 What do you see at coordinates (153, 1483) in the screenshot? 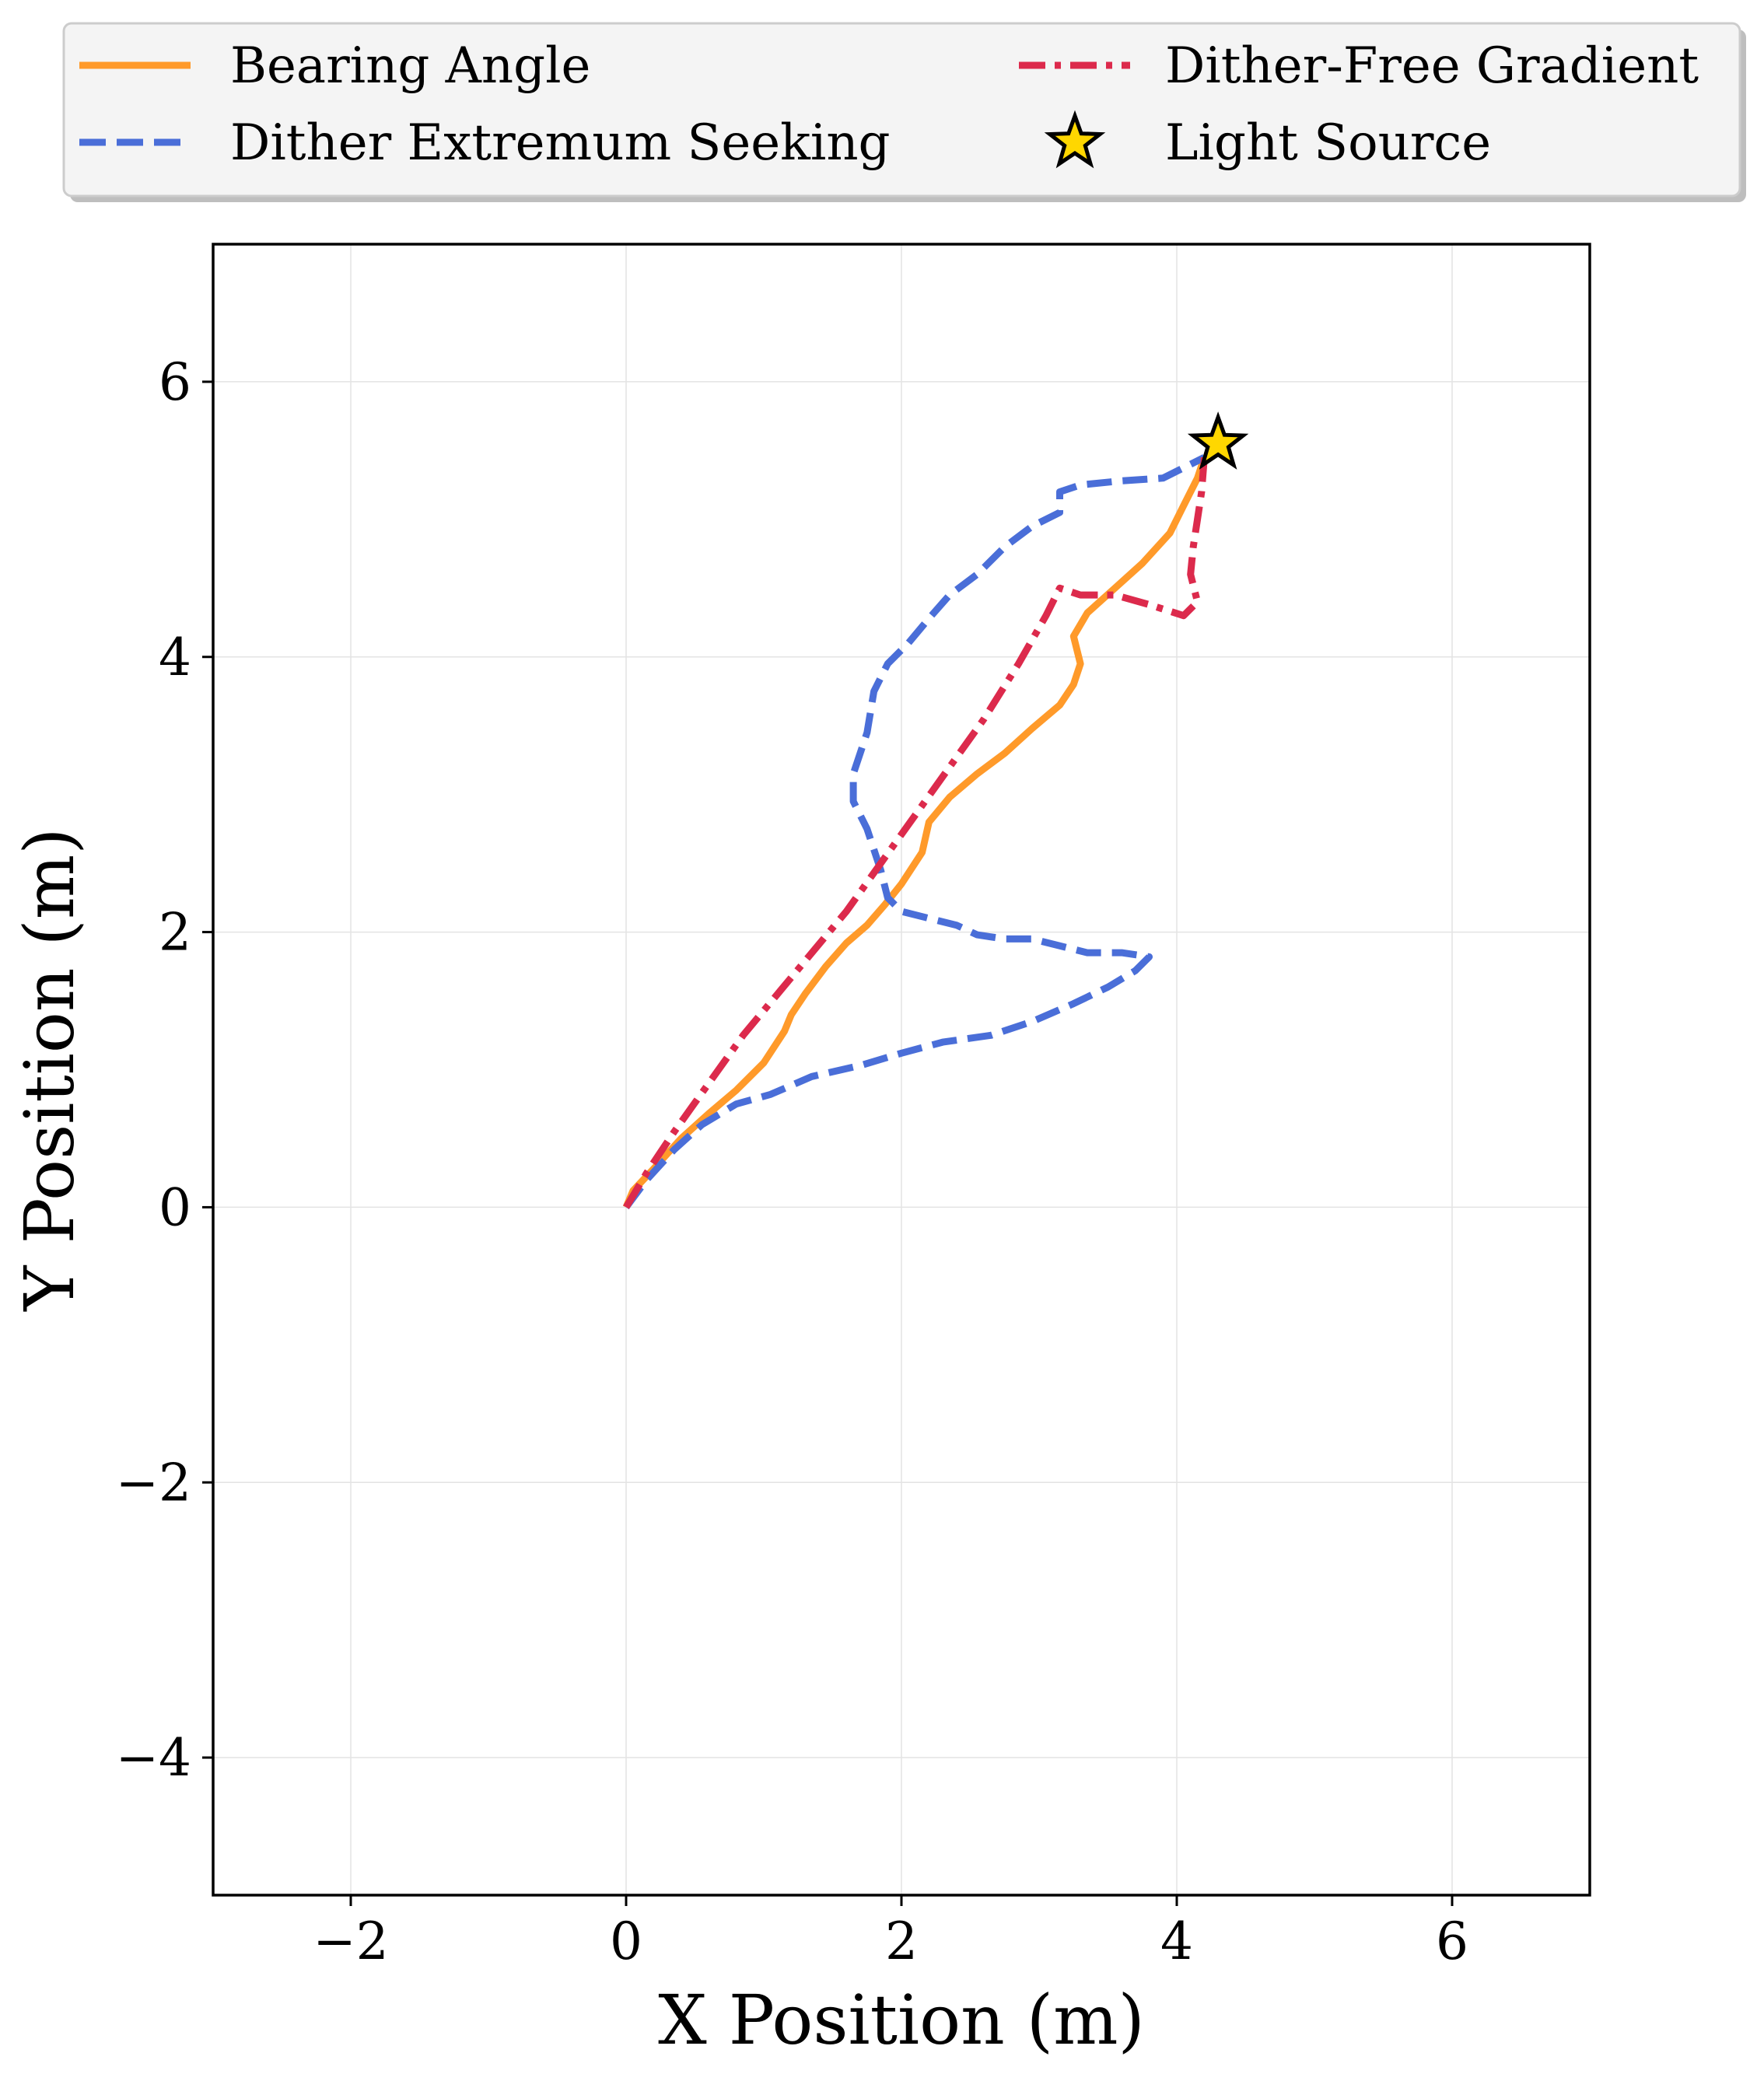
I see `y-tick-label: −2` at bounding box center [153, 1483].